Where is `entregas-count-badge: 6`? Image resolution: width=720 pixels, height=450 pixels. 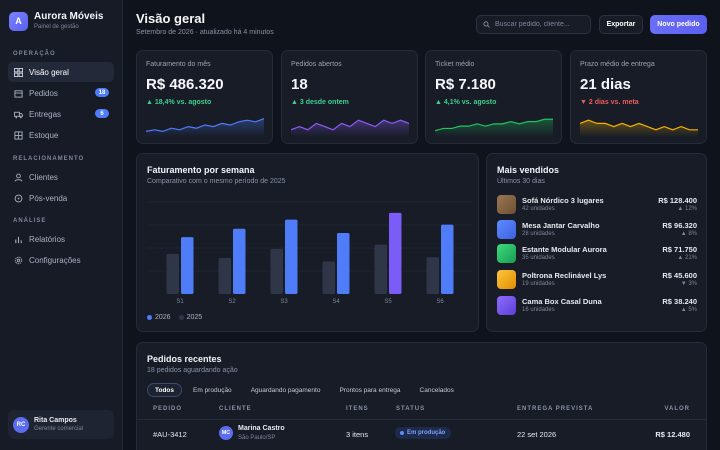 entregas-count-badge: 6 is located at coordinates (102, 113).